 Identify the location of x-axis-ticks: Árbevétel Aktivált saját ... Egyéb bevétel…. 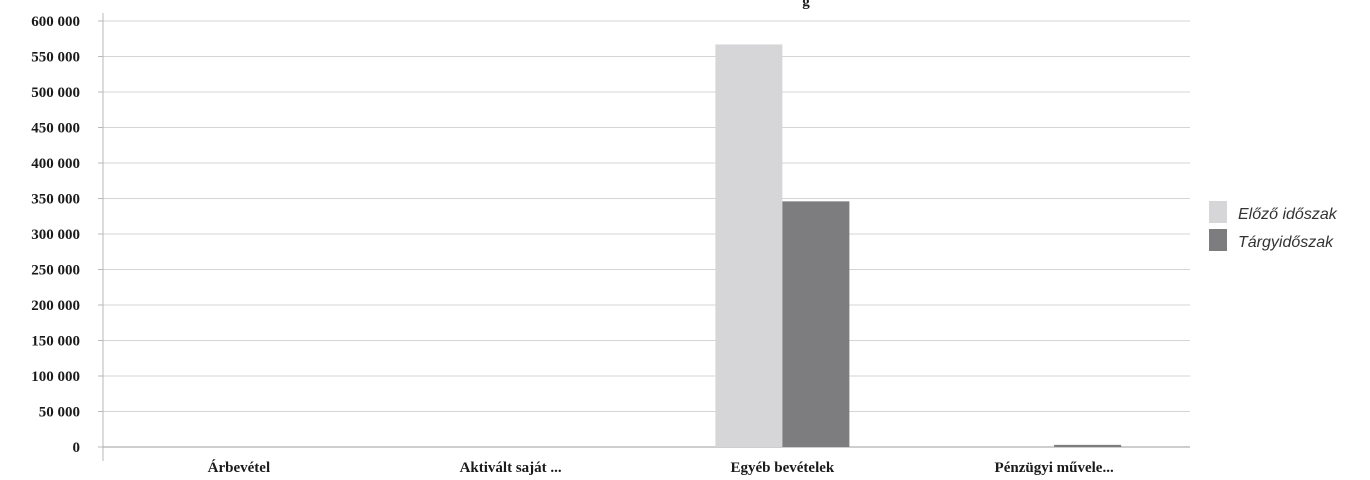
(661, 467).